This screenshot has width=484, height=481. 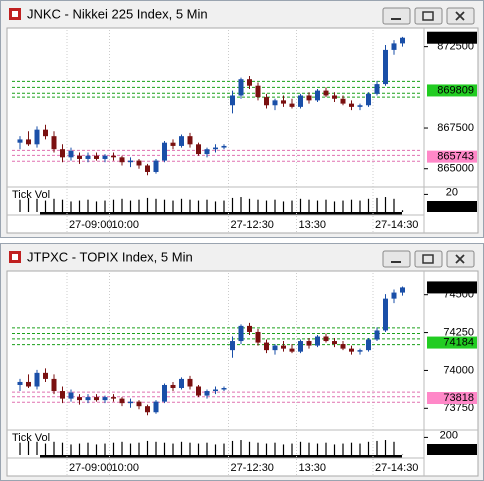 What do you see at coordinates (455, 169) in the screenshot?
I see `y-tick-label: 865000` at bounding box center [455, 169].